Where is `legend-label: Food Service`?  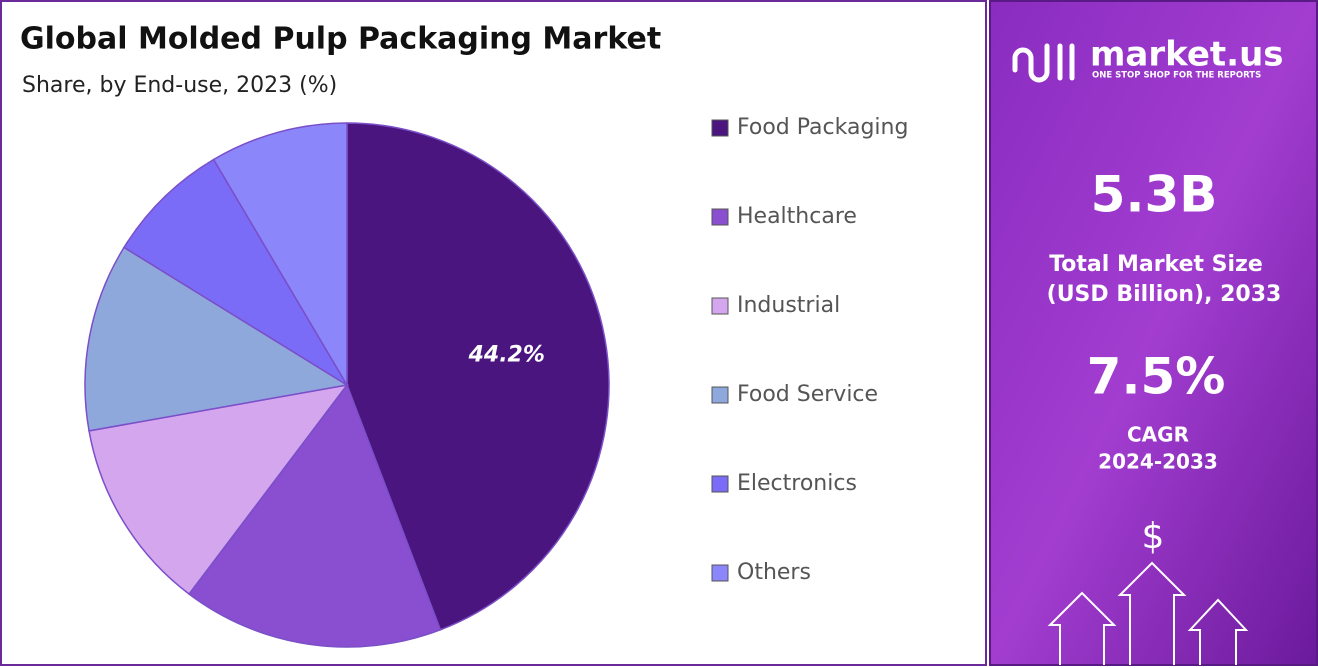 legend-label: Food Service is located at coordinates (807, 394).